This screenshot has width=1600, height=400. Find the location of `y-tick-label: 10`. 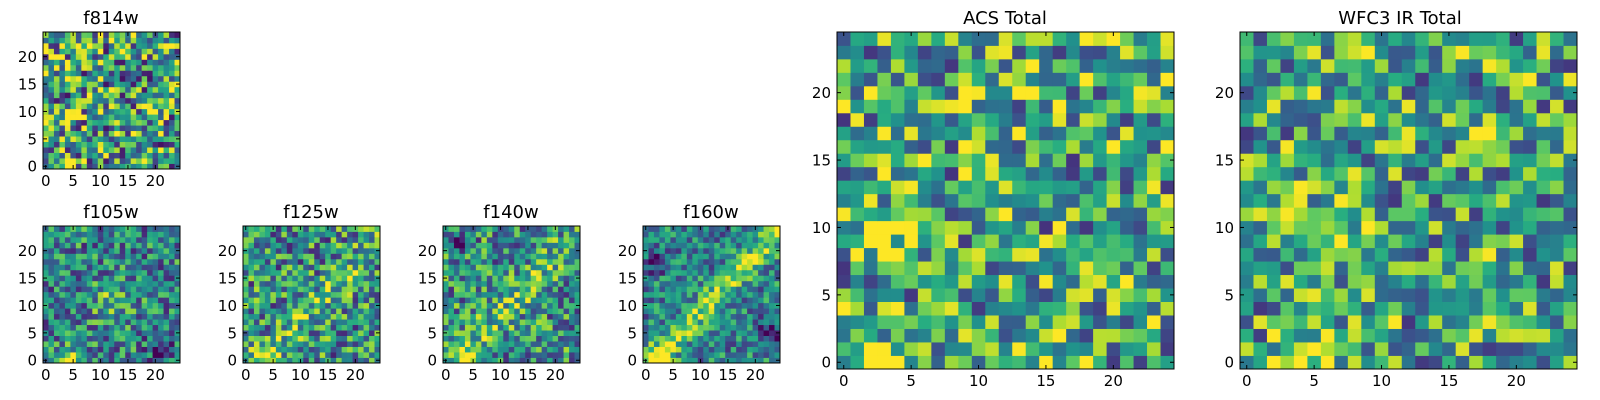

y-tick-label: 10 is located at coordinates (27, 112).